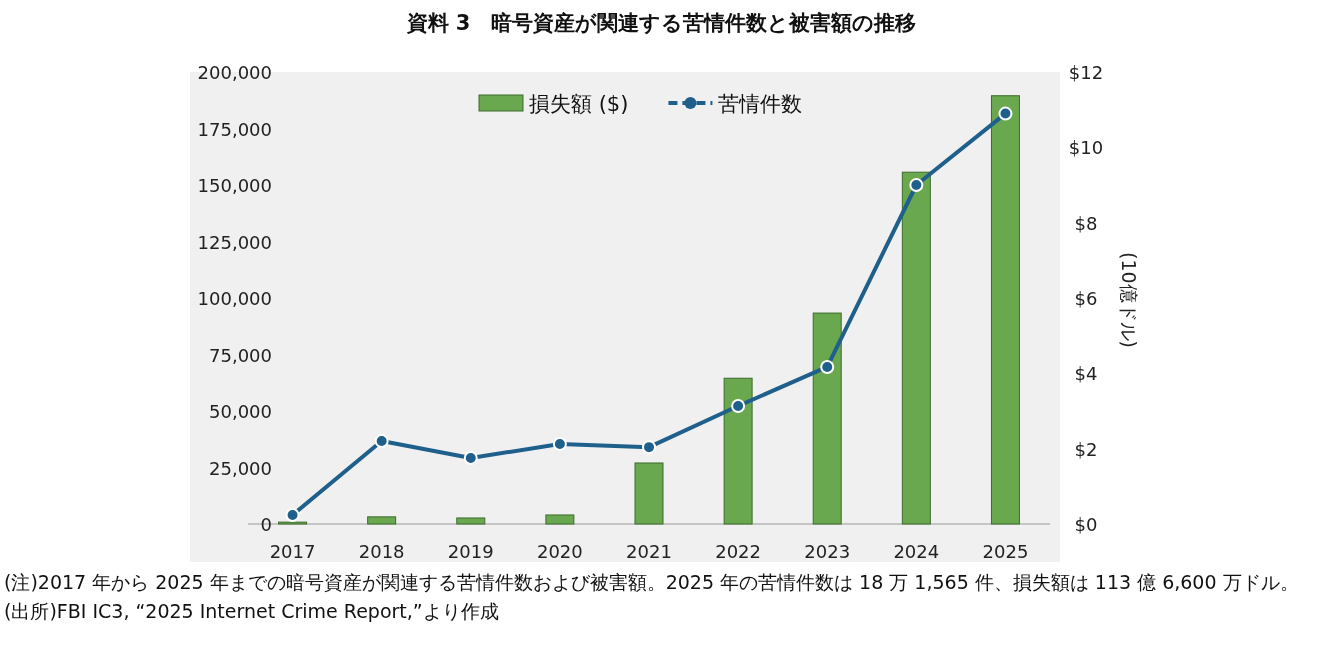 Image resolution: width=1323 pixels, height=665 pixels. Describe the element at coordinates (649, 551) in the screenshot. I see `x-tick-label: 2021` at that location.